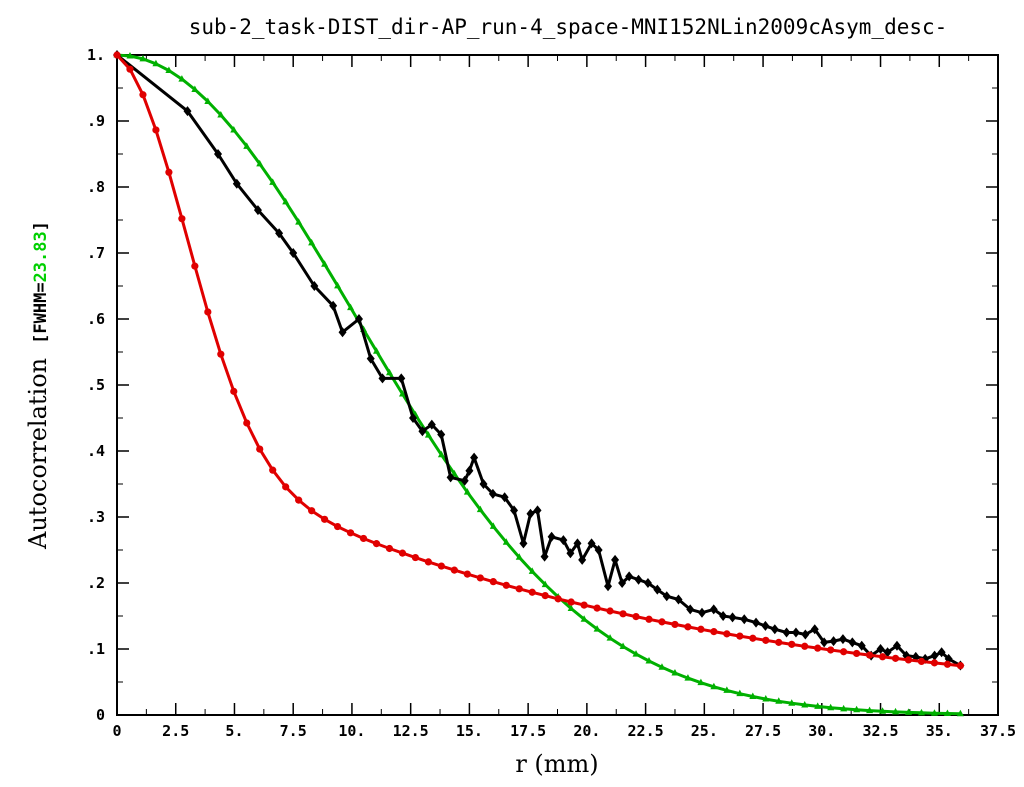 The height and width of the screenshot is (787, 1024). Describe the element at coordinates (939, 731) in the screenshot. I see `x-tick-label: 35.` at that location.